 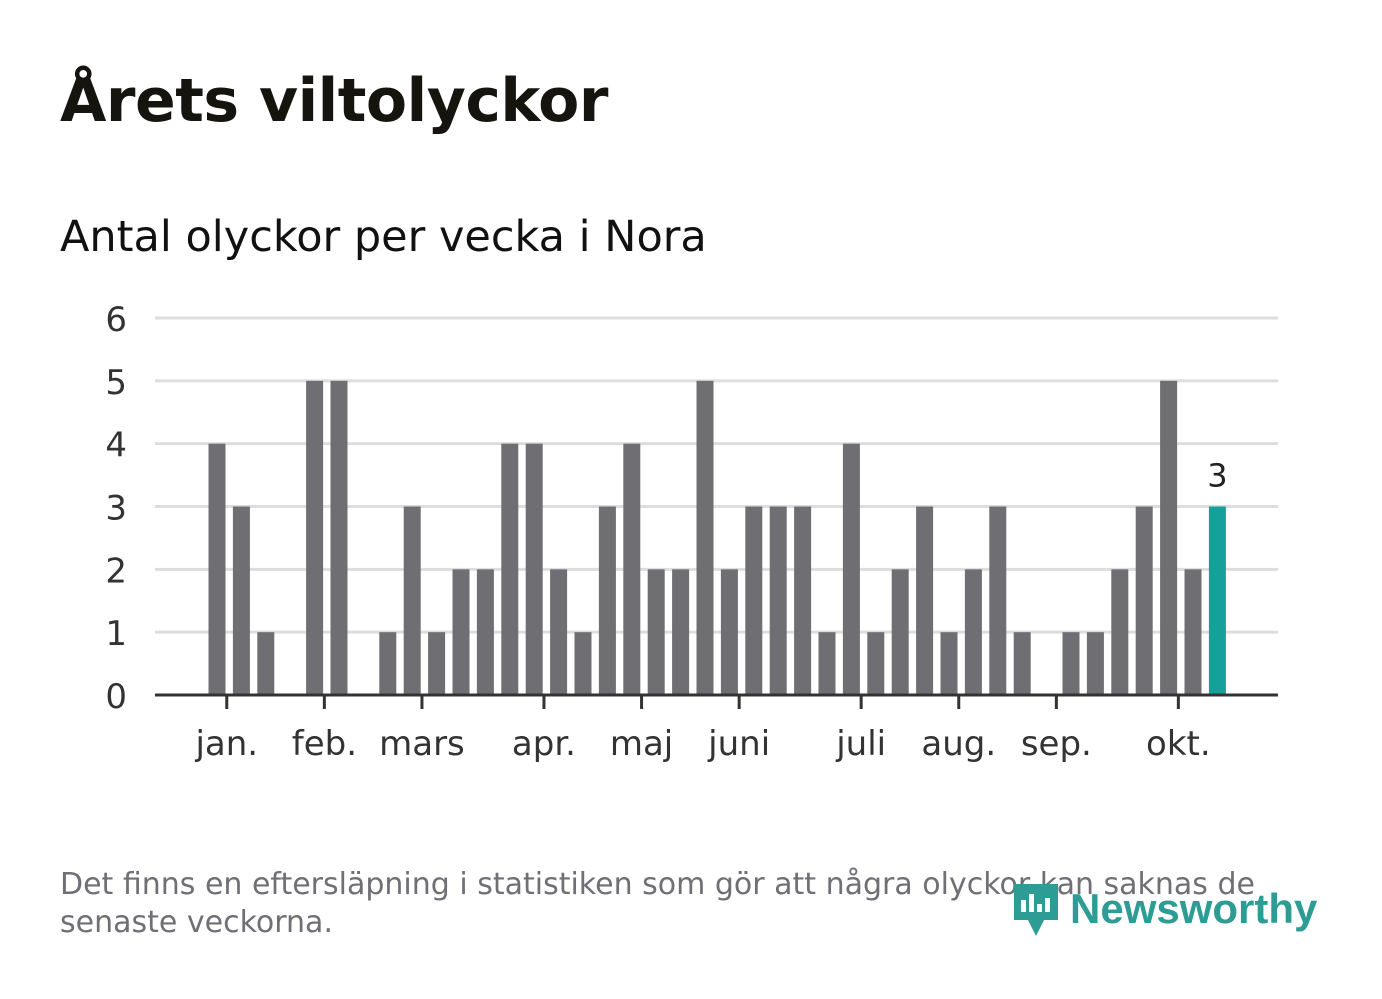 I want to click on newsworthy-logo: Newsworthy, so click(x=1163, y=909).